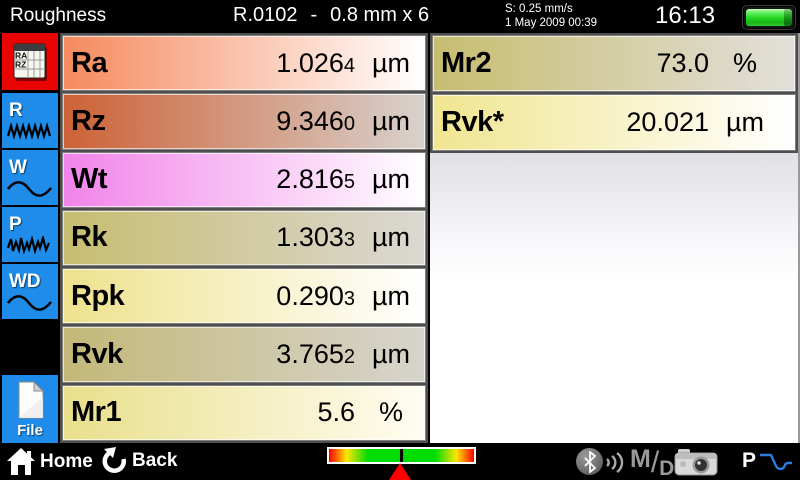  What do you see at coordinates (614, 93) in the screenshot?
I see `results-group-right: Mr2 73.0 % Rvk* 20.021 µm` at bounding box center [614, 93].